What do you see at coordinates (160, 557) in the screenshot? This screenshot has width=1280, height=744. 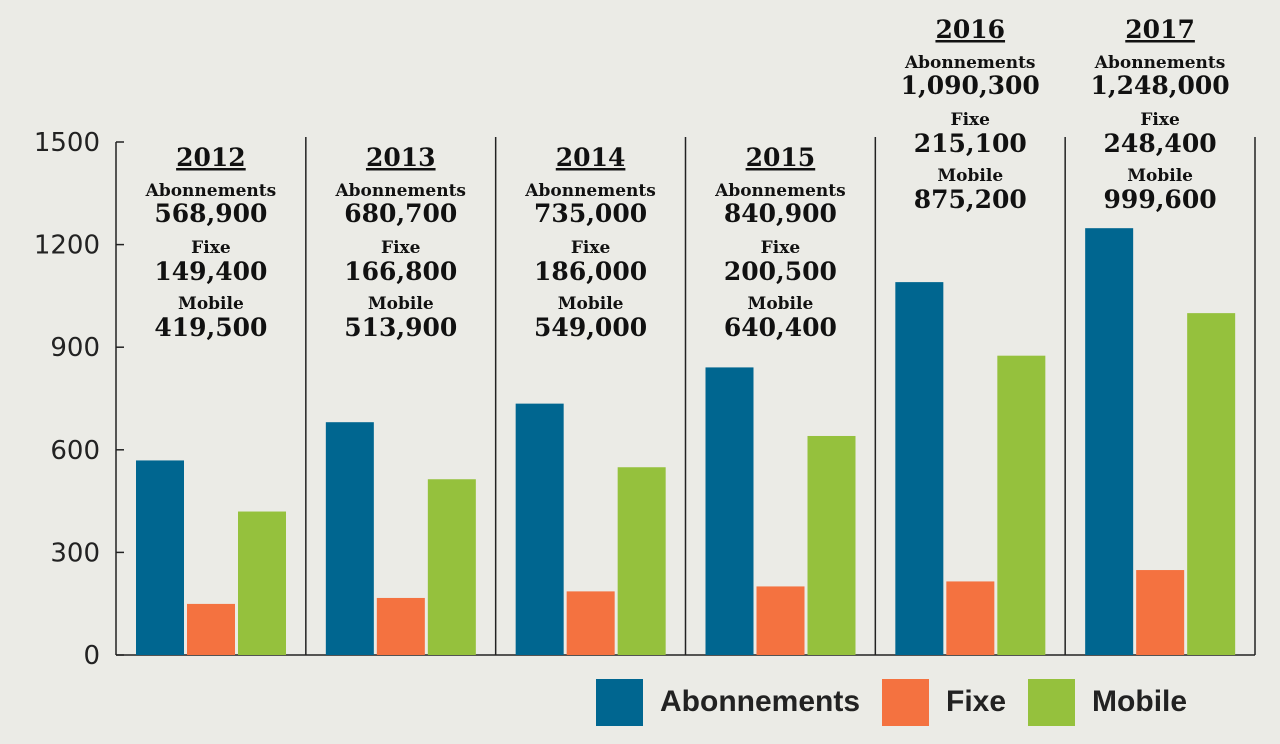 I see `bar-abonnements-2012` at bounding box center [160, 557].